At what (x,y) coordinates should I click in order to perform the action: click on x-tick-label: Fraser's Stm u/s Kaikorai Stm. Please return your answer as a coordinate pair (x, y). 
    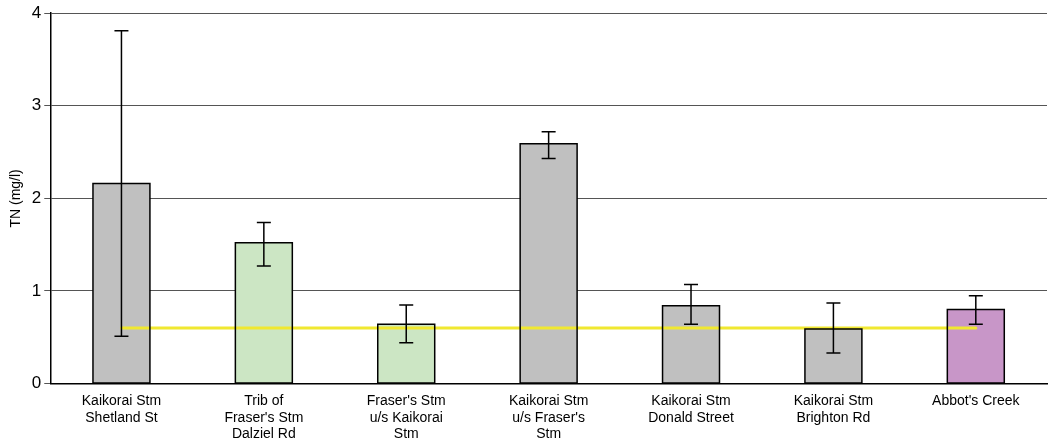
    Looking at the image, I should click on (406, 416).